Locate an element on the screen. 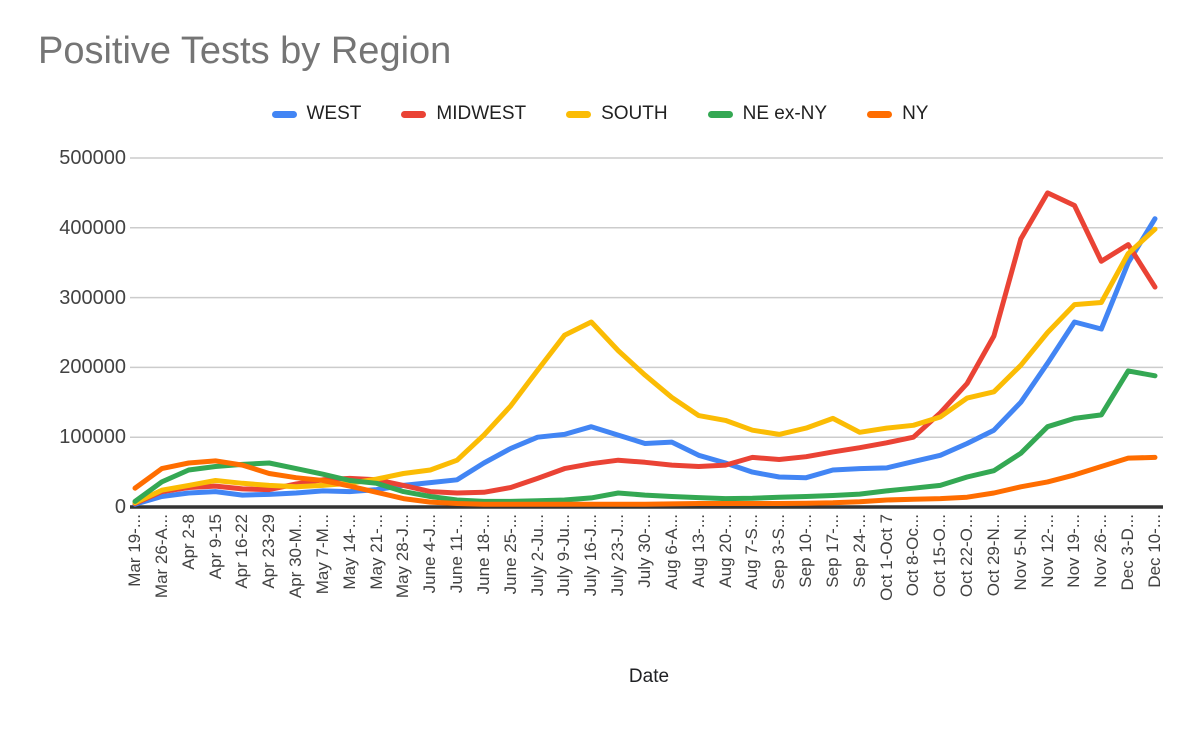  legend-swatch-south is located at coordinates (579, 114).